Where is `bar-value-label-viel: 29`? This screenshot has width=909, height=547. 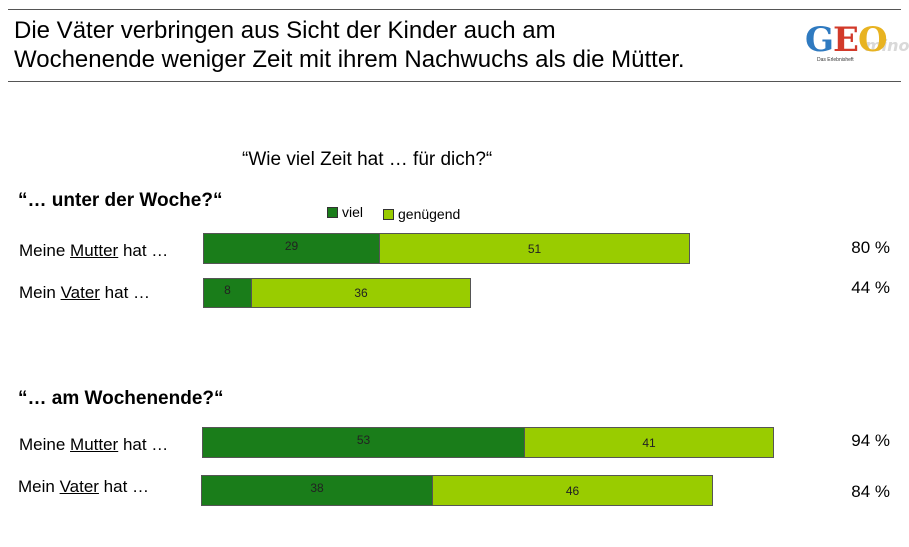 bar-value-label-viel: 29 is located at coordinates (291, 245).